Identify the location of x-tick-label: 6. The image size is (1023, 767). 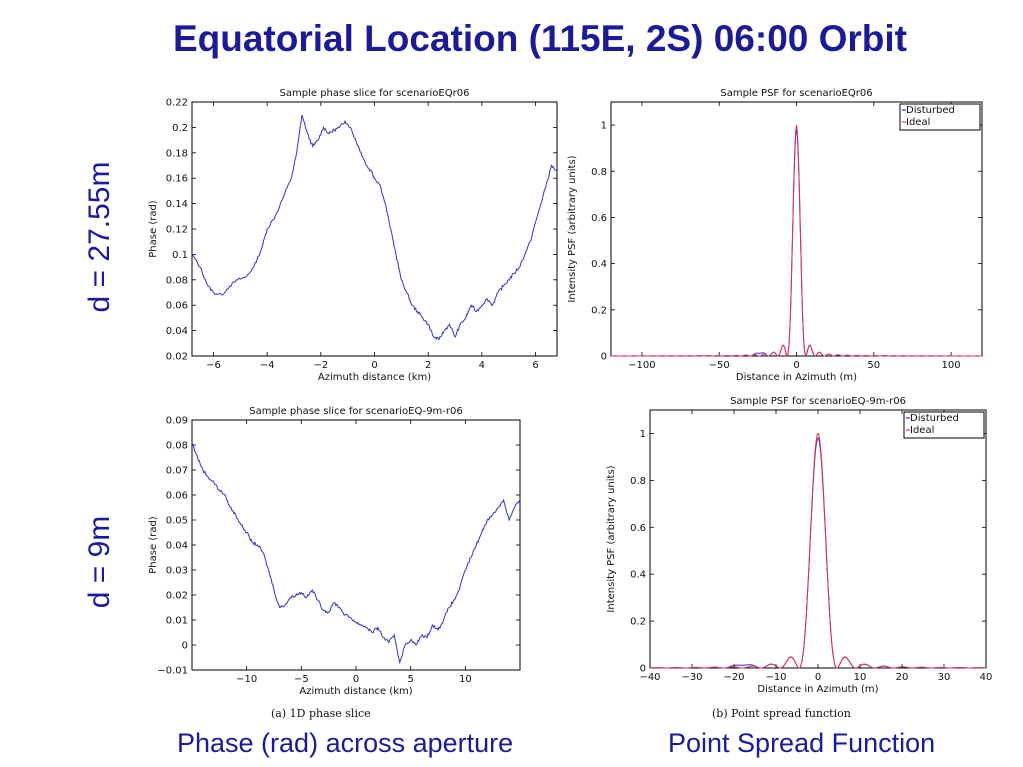
(535, 365).